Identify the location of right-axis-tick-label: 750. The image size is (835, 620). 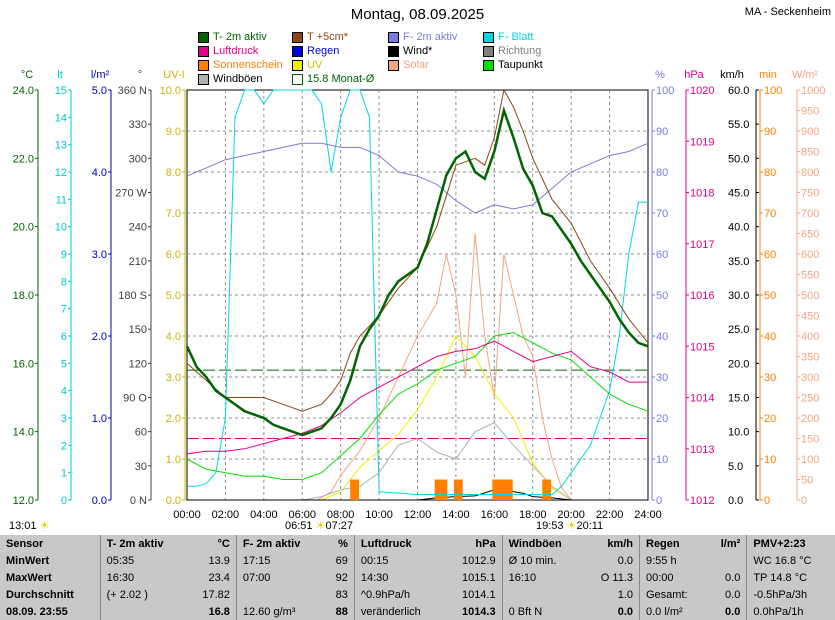
(810, 194).